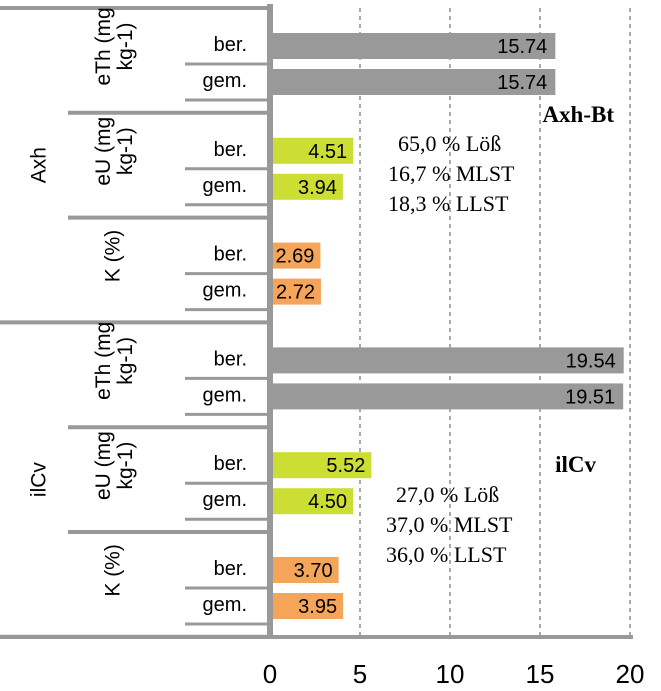 This screenshot has width=661, height=691. What do you see at coordinates (327, 502) in the screenshot?
I see `value-label: 4.50` at bounding box center [327, 502].